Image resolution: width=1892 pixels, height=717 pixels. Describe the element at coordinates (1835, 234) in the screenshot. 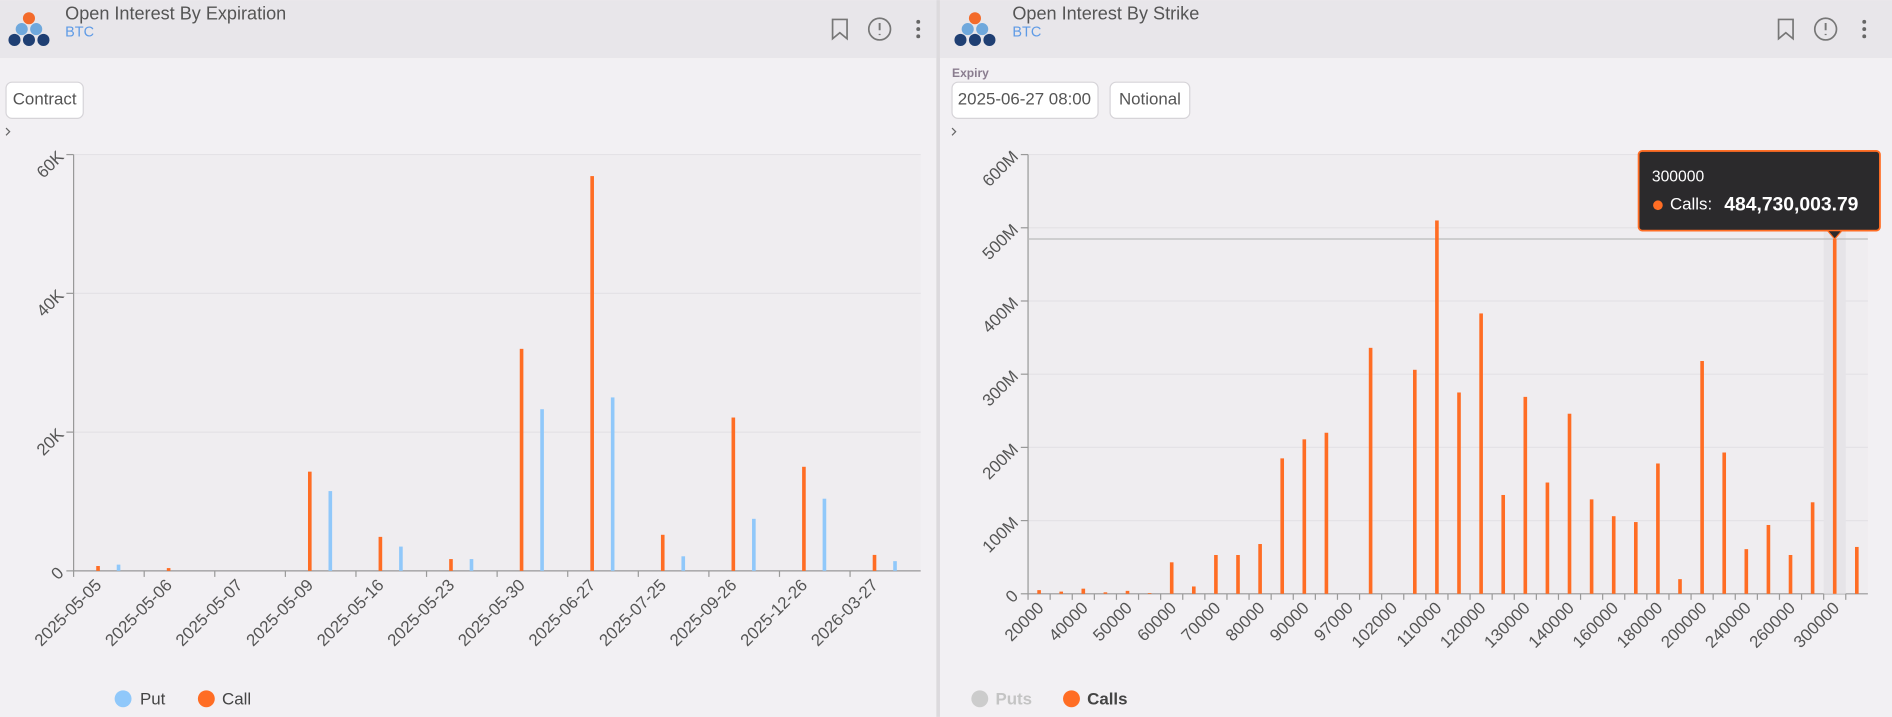

I see `tooltip-pointer` at that location.